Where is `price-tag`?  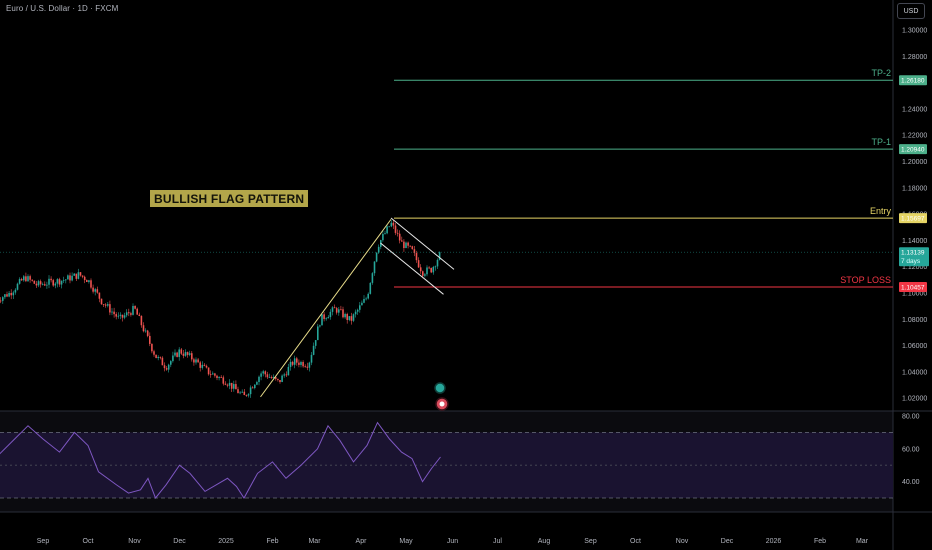 price-tag is located at coordinates (913, 218).